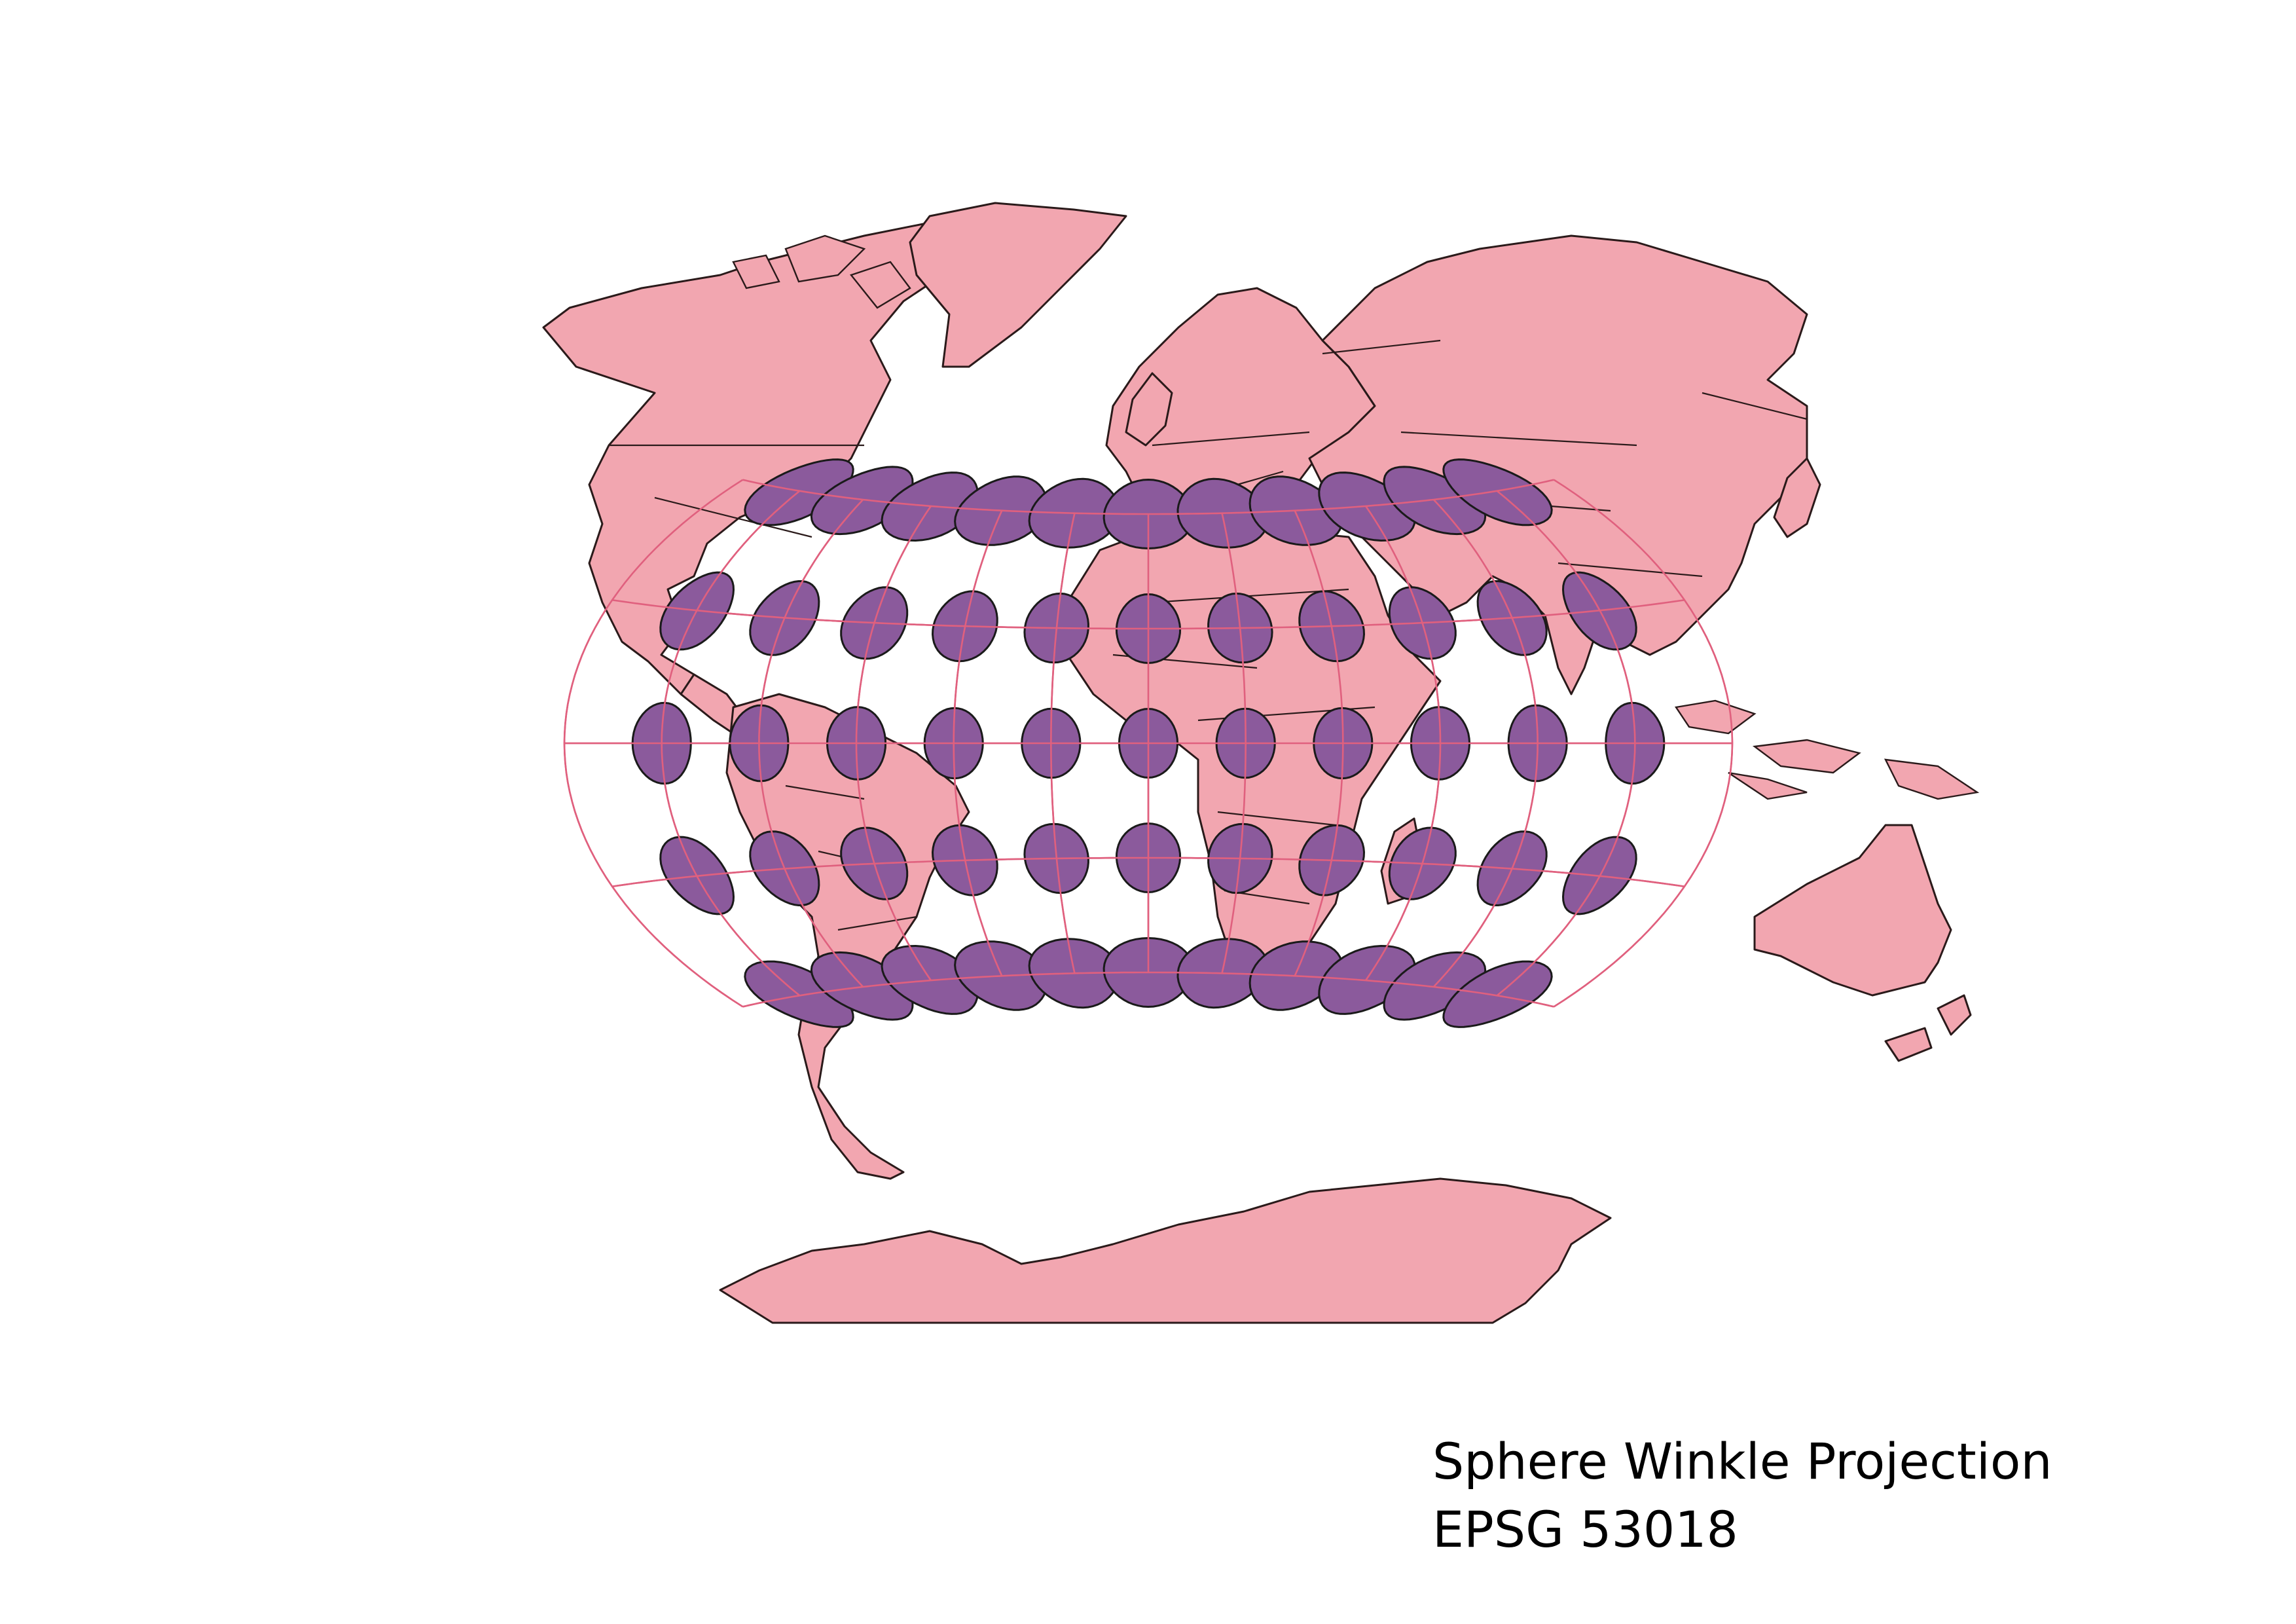 The height and width of the screenshot is (1624, 2296). What do you see at coordinates (1742, 1496) in the screenshot?
I see `map-caption: Sphere Winkle Projection EPSG 53018` at bounding box center [1742, 1496].